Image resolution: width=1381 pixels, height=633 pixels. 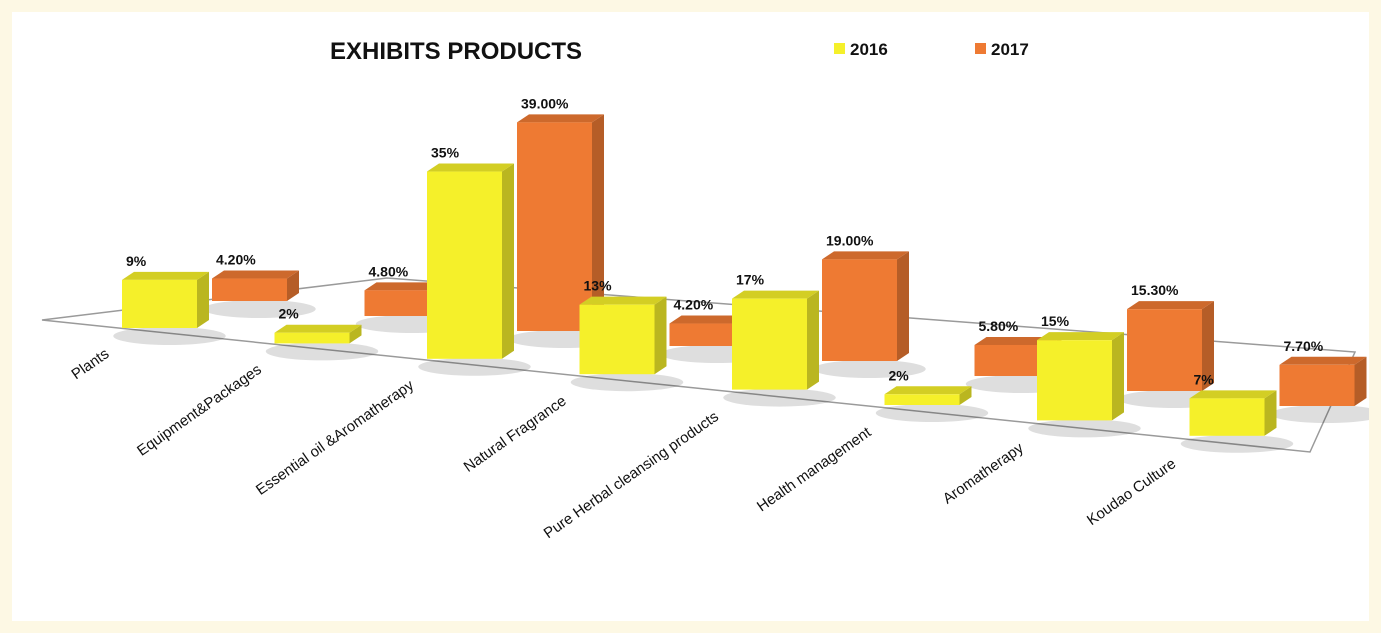 What do you see at coordinates (1237, 443) in the screenshot?
I see `bar-shadow-koudao-culture-2016` at bounding box center [1237, 443].